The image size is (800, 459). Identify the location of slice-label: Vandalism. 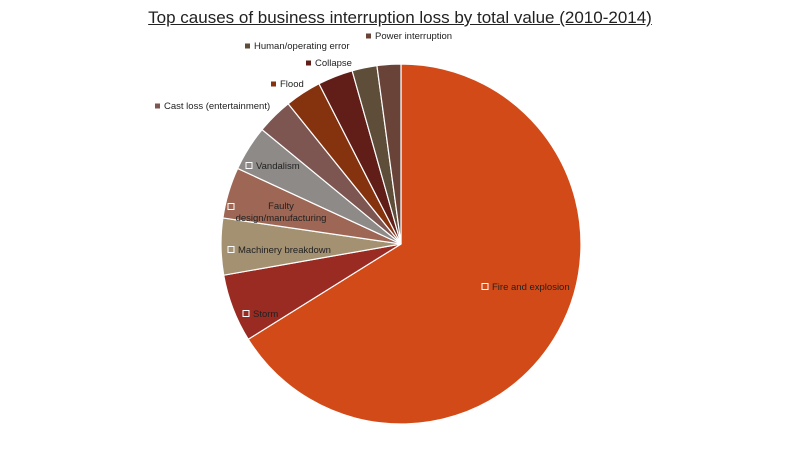
(278, 166).